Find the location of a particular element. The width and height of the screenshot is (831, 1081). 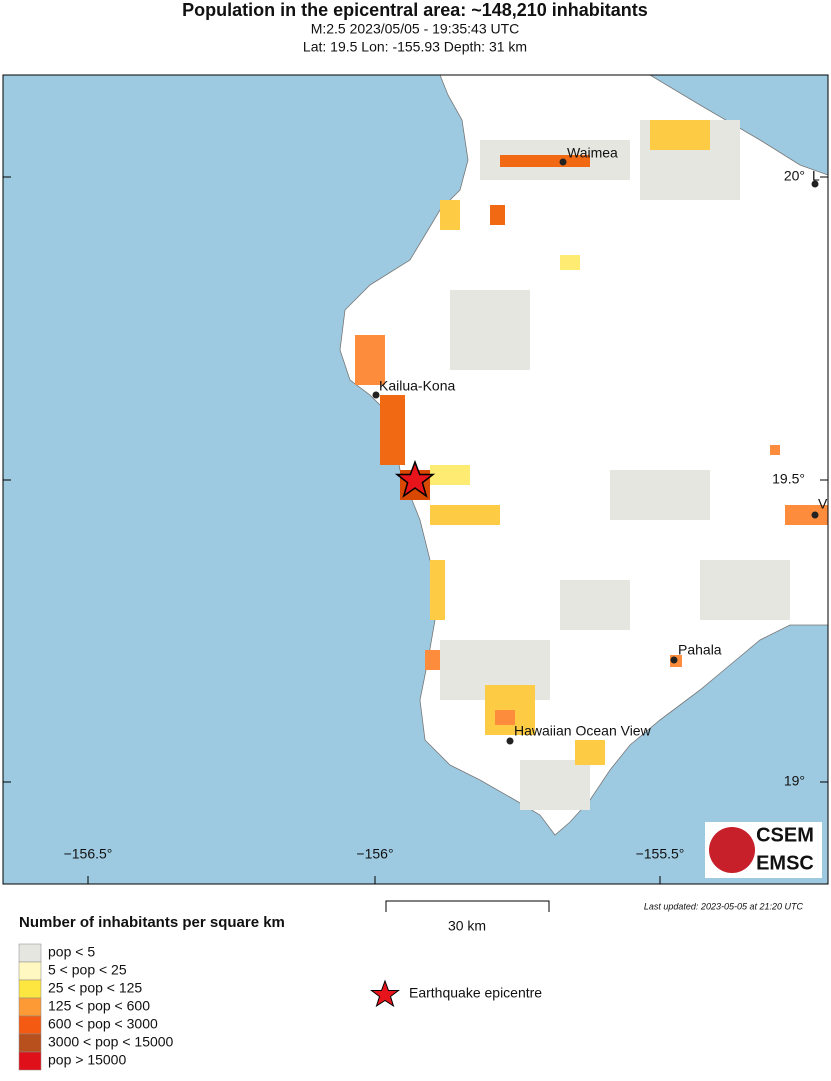

place-label: Waimea is located at coordinates (592, 153).